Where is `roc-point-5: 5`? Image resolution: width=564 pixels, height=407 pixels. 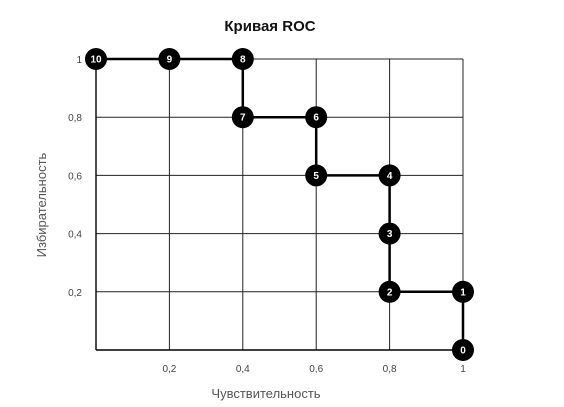 roc-point-5: 5 is located at coordinates (316, 175).